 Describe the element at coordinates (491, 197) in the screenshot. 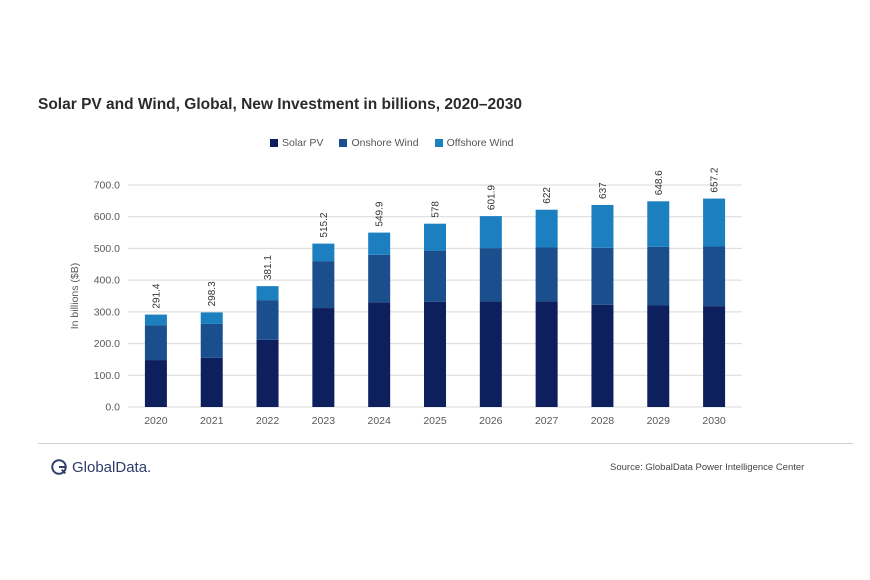

I see `total-data-label: 601.9` at that location.